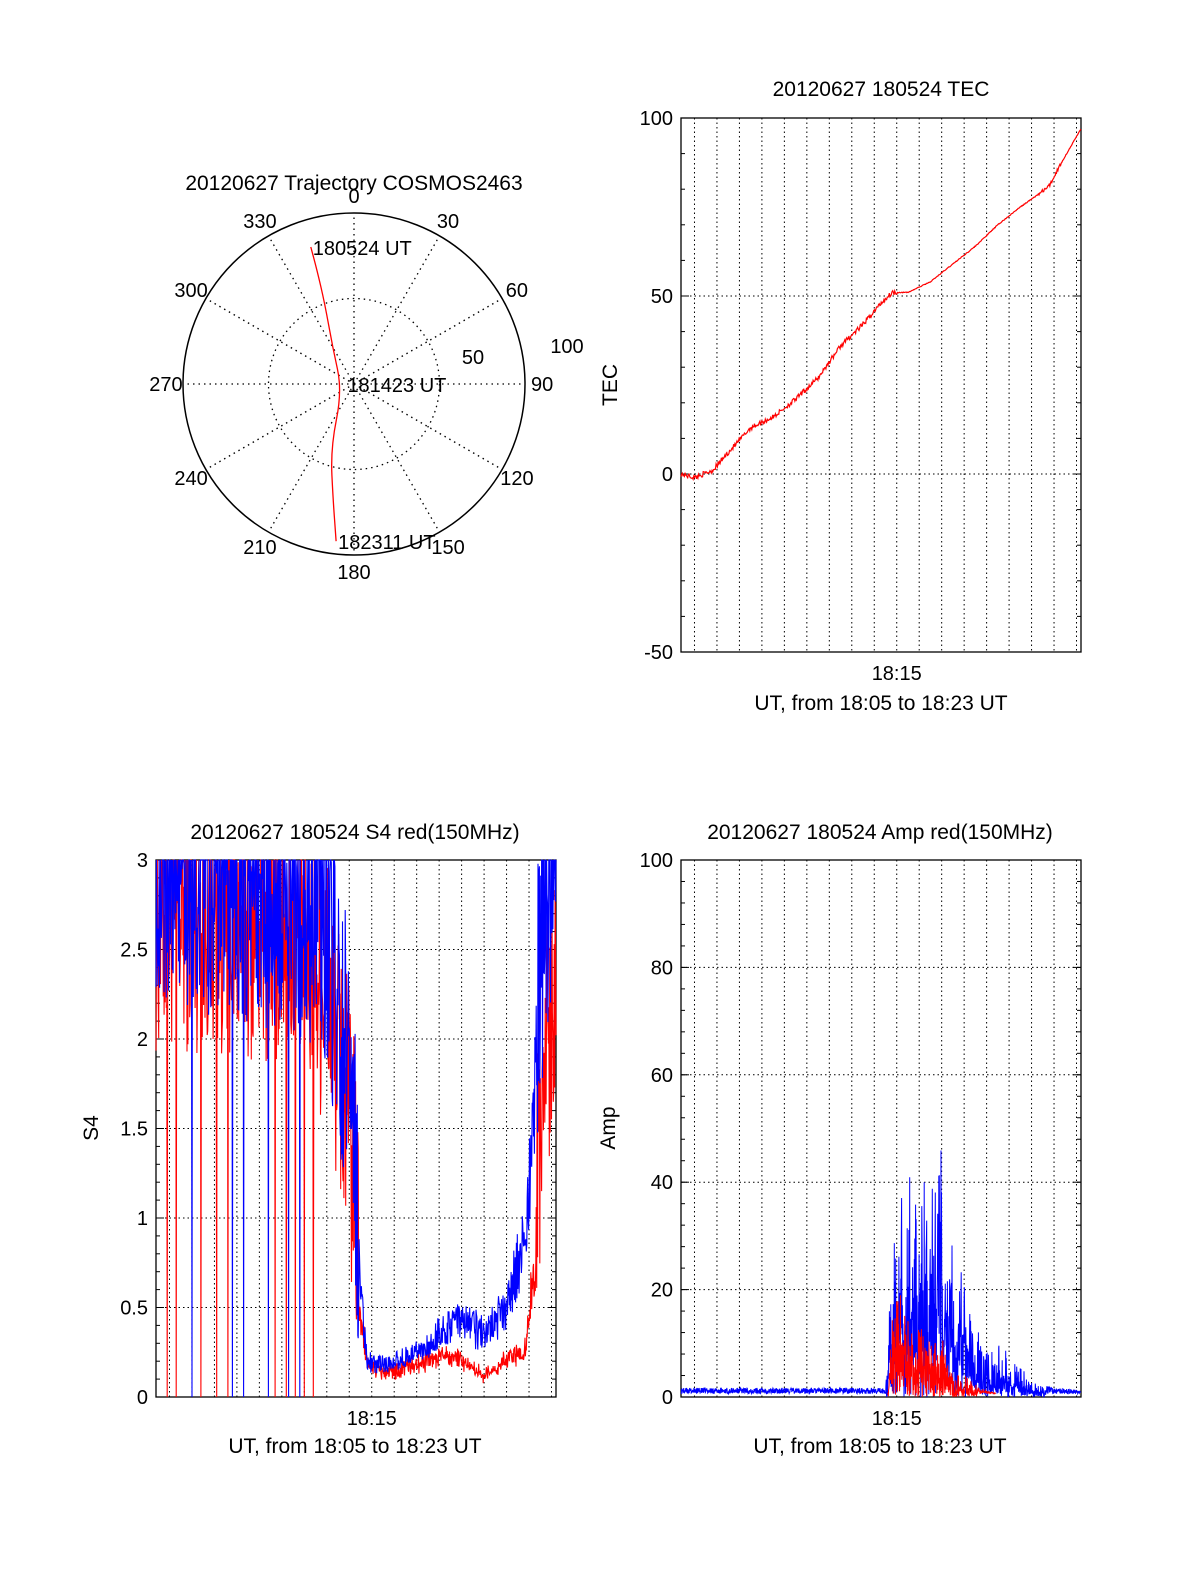  Describe the element at coordinates (362, 249) in the screenshot. I see `trajectory-time-label: 180524 UT` at that location.